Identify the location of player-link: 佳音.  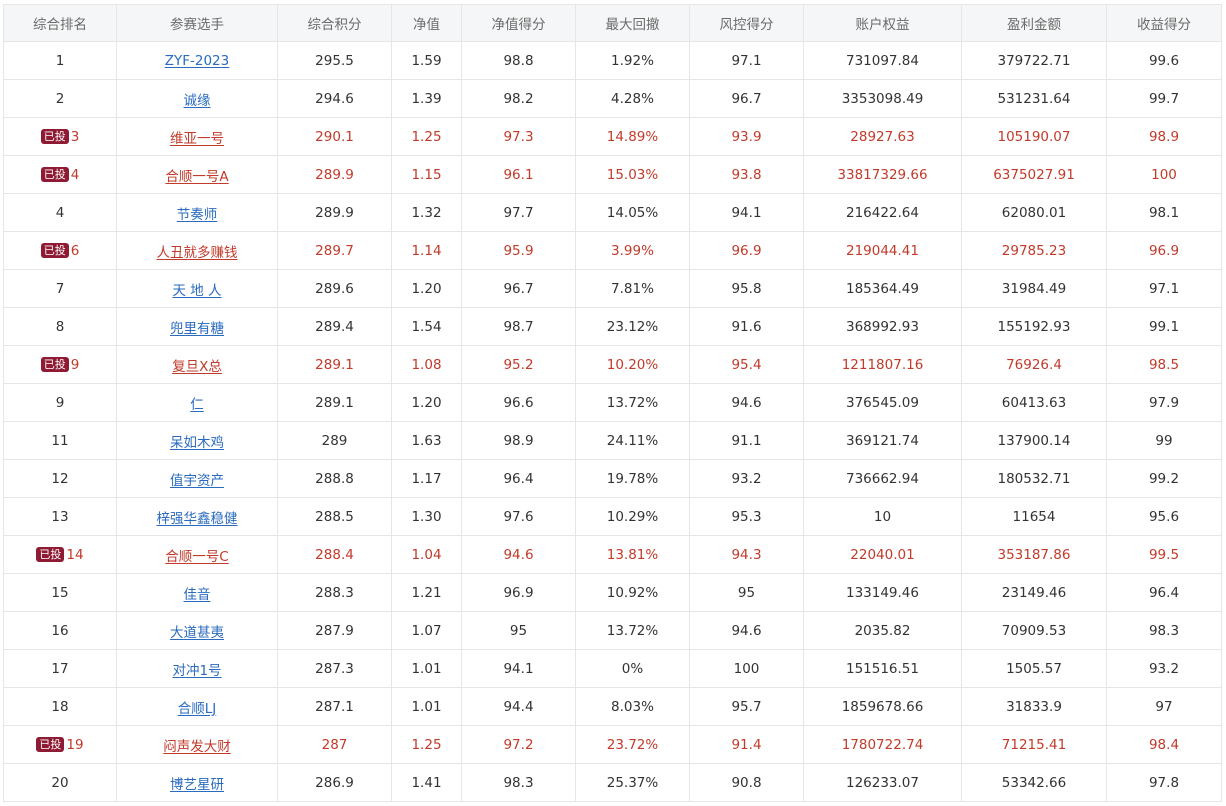
(197, 594).